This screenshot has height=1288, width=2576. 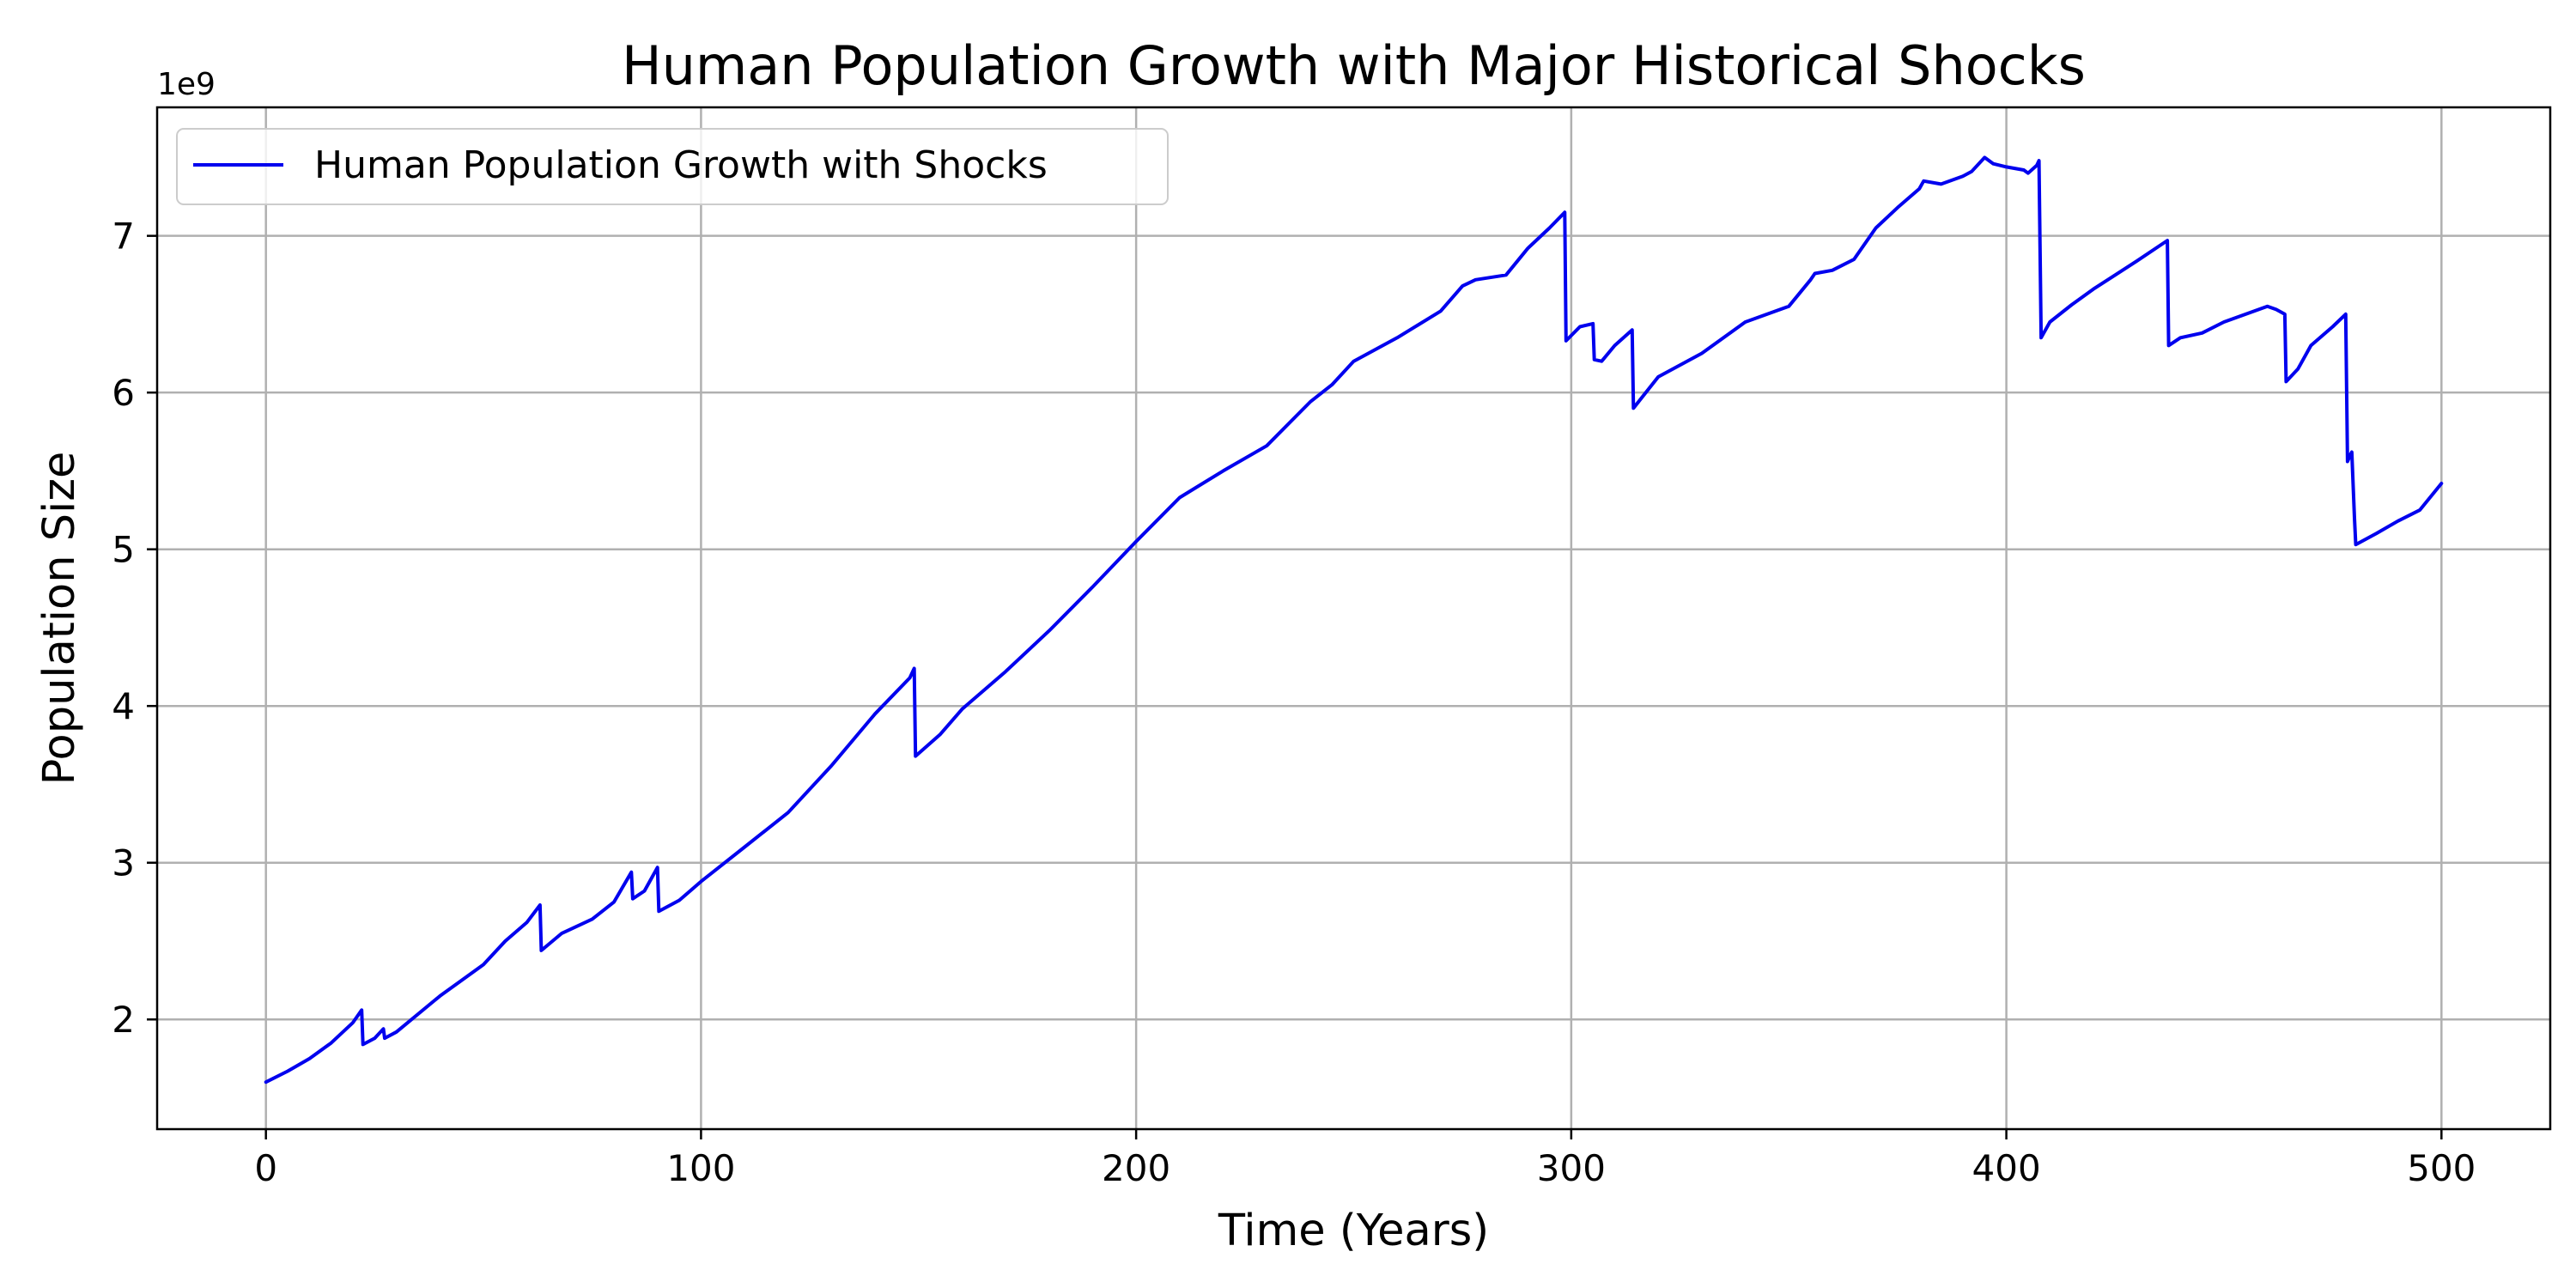 What do you see at coordinates (2006, 1168) in the screenshot?
I see `x-tick-label: 400` at bounding box center [2006, 1168].